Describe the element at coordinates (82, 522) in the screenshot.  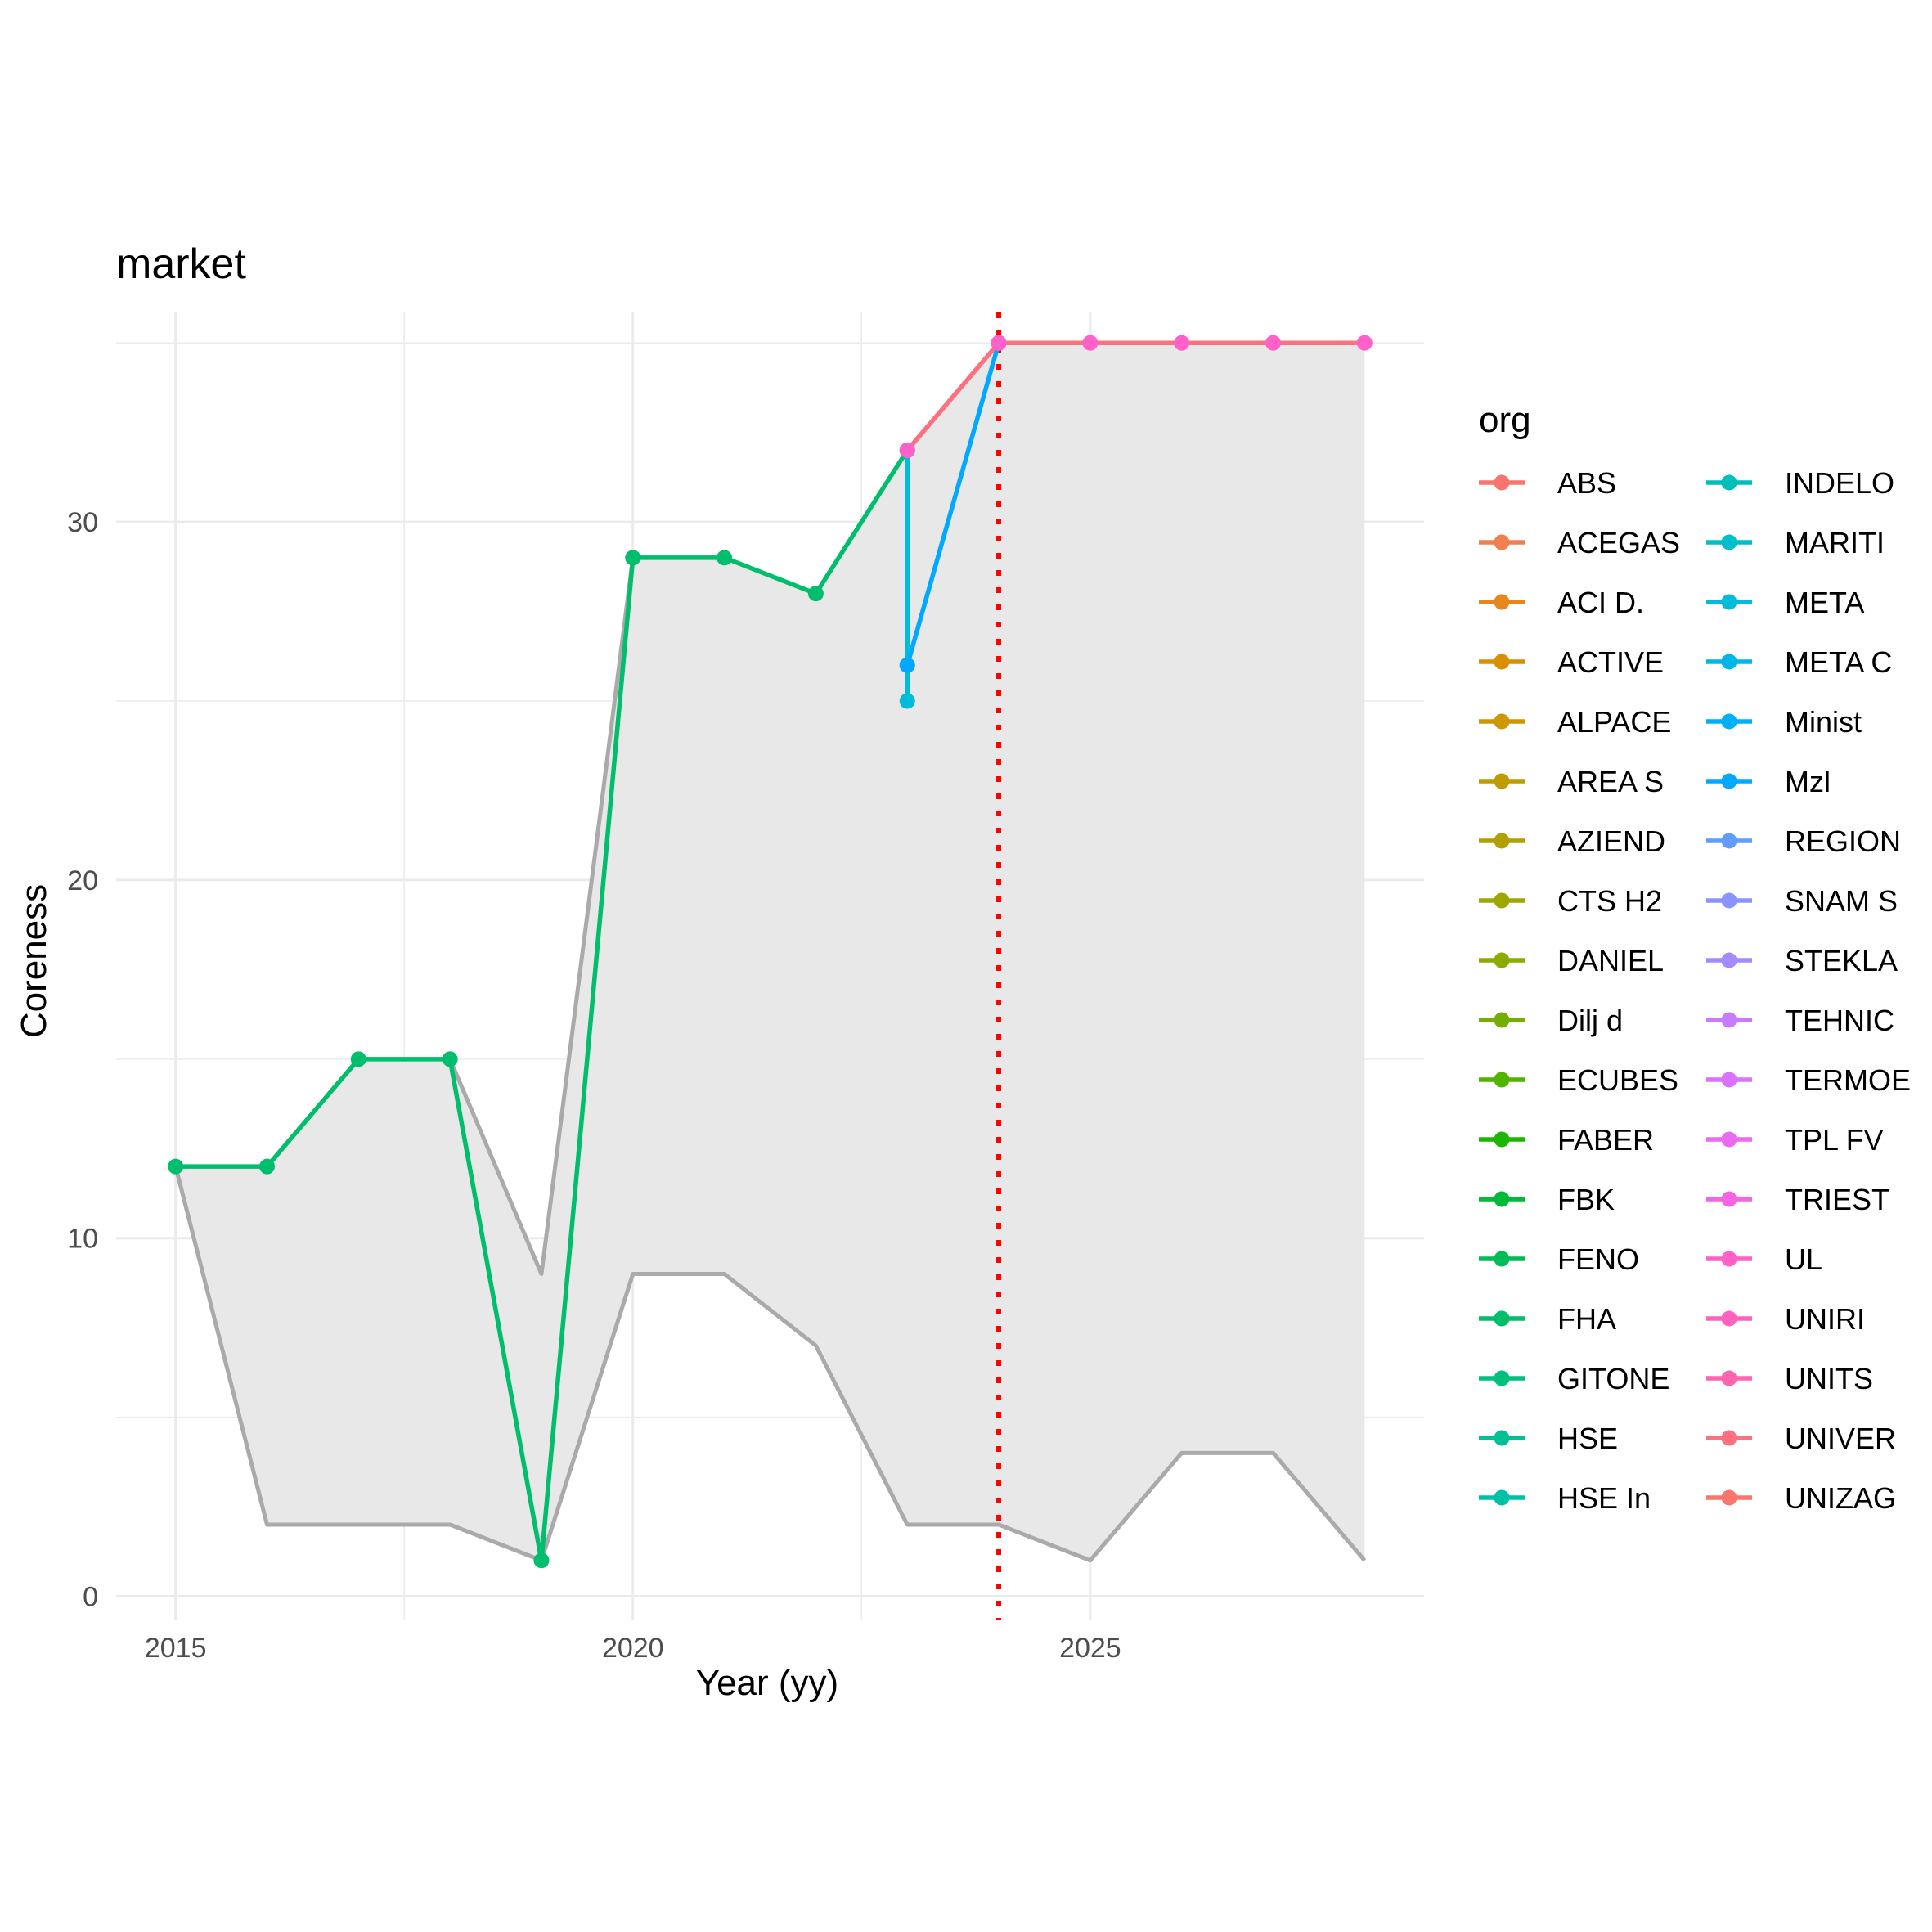
I see `y-tick-label: 30` at that location.